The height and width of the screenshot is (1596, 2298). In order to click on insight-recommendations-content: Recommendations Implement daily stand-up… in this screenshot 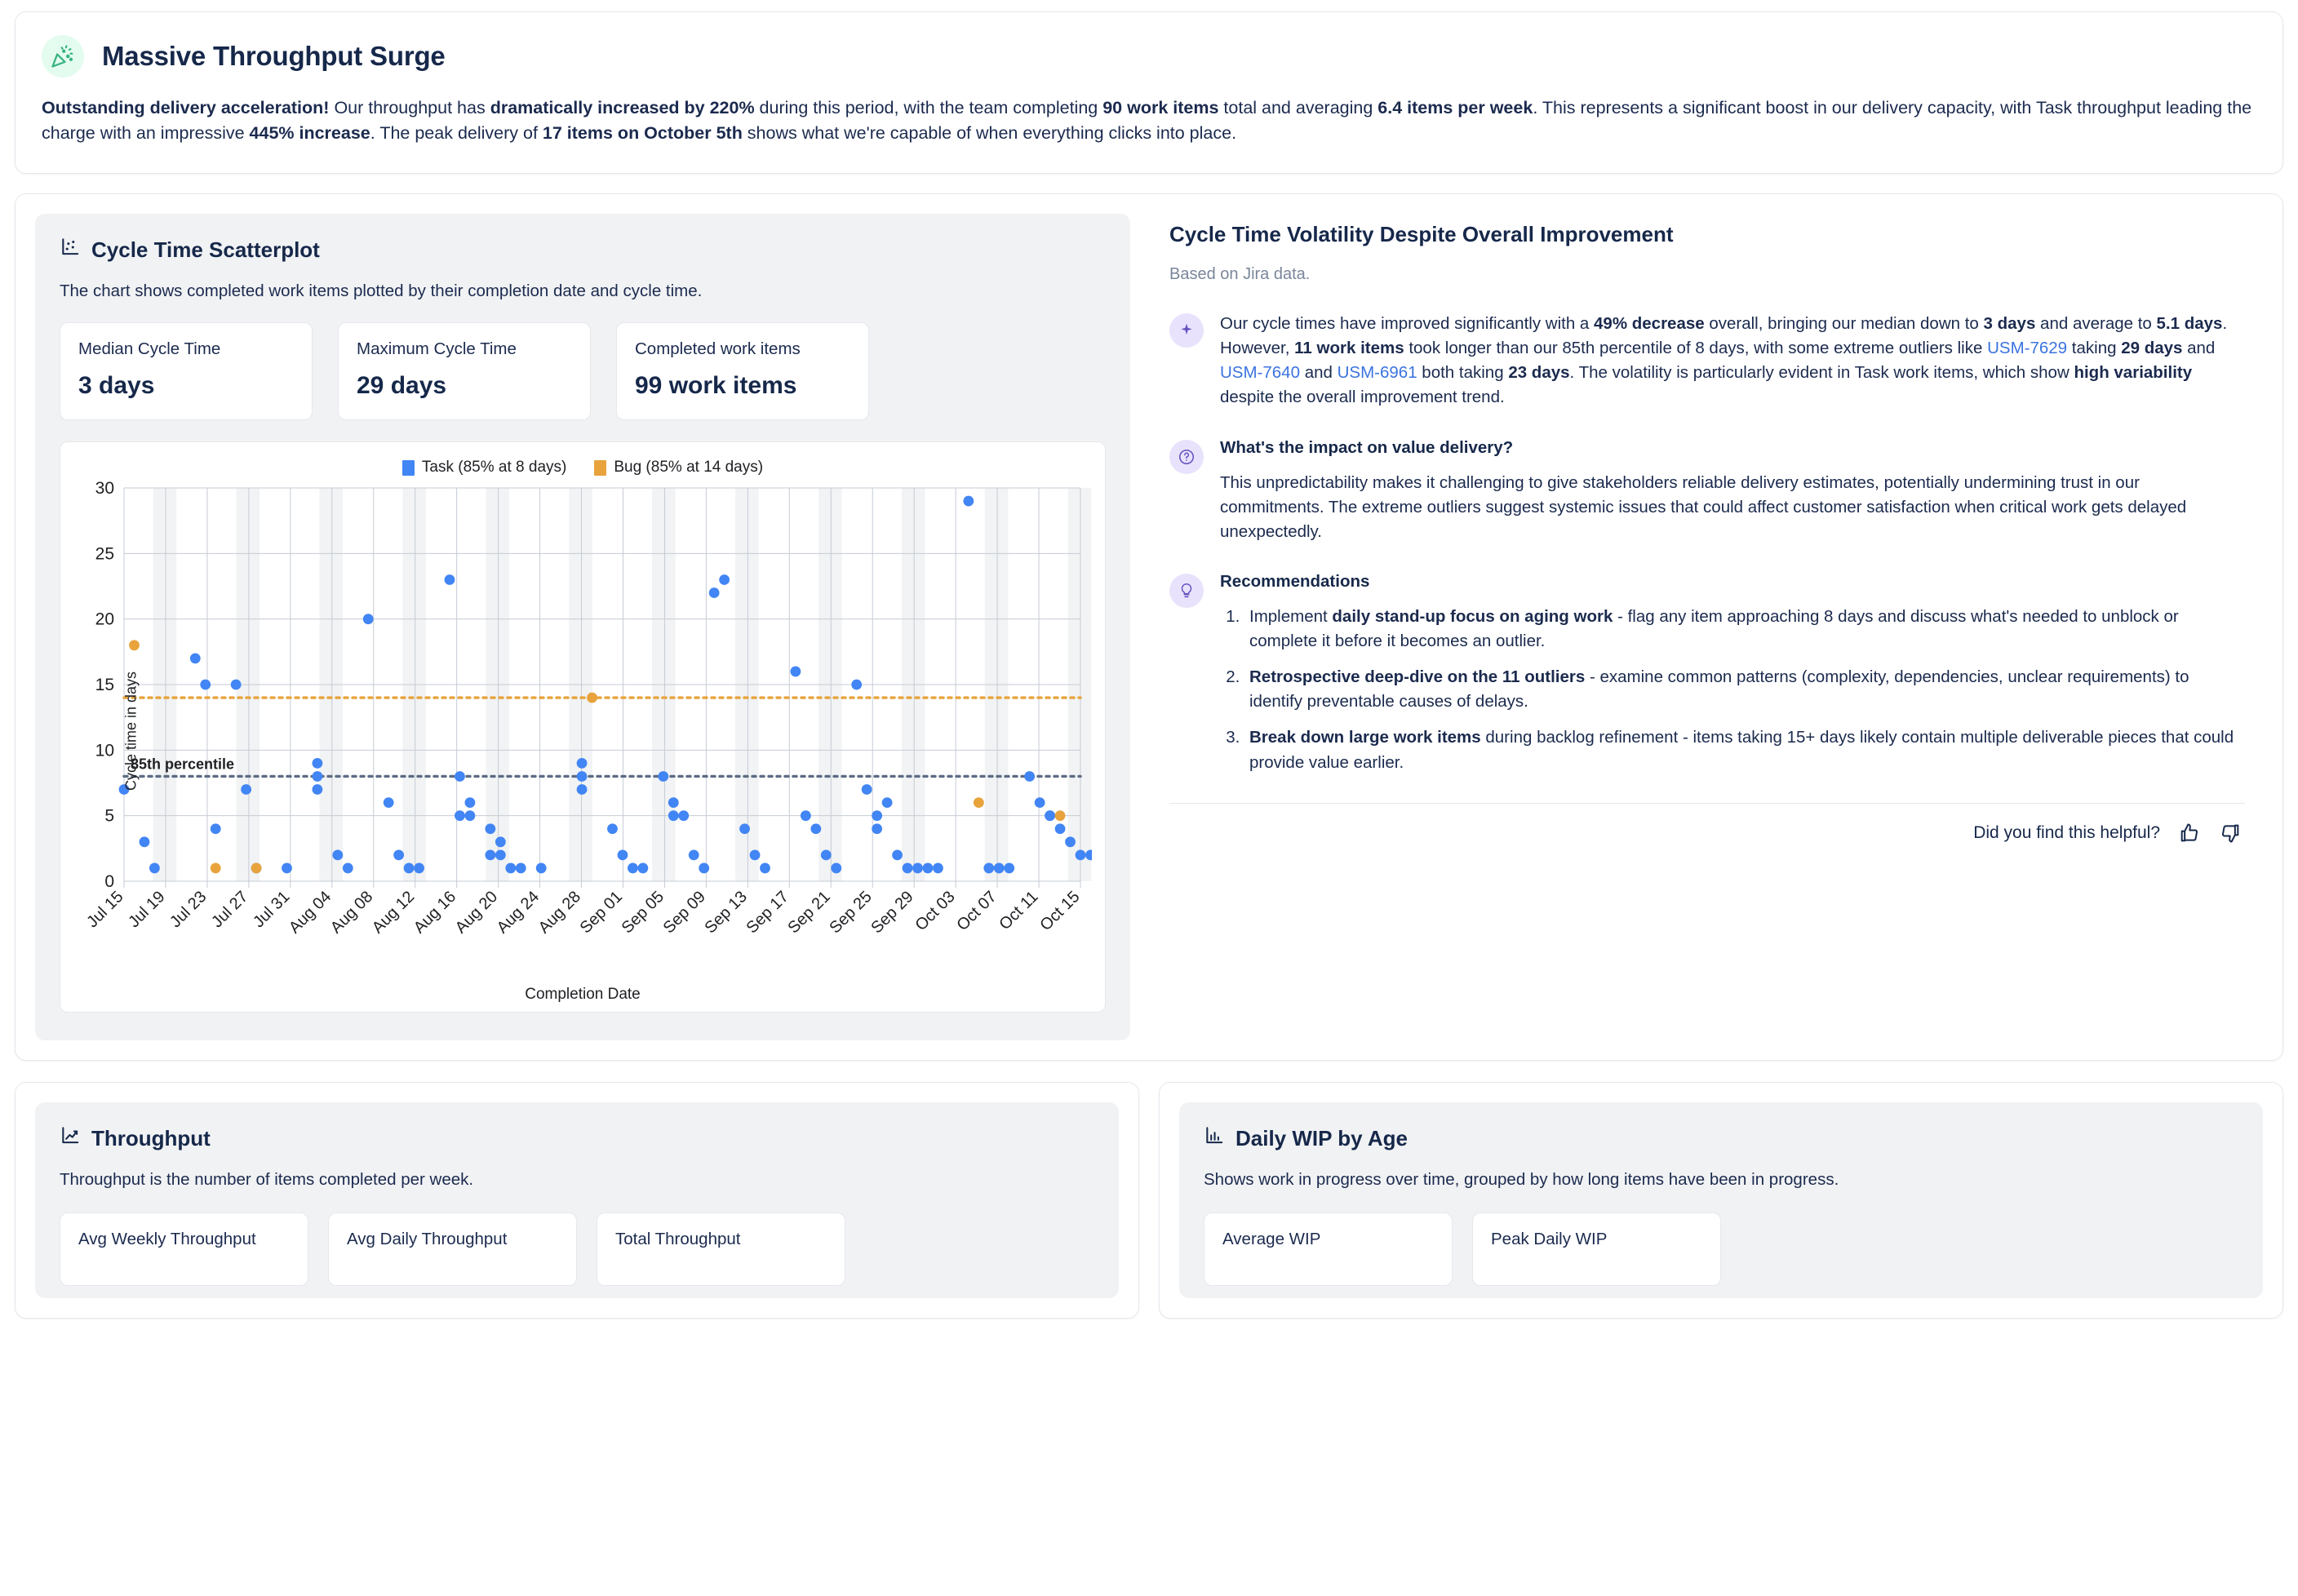, I will do `click(1732, 673)`.